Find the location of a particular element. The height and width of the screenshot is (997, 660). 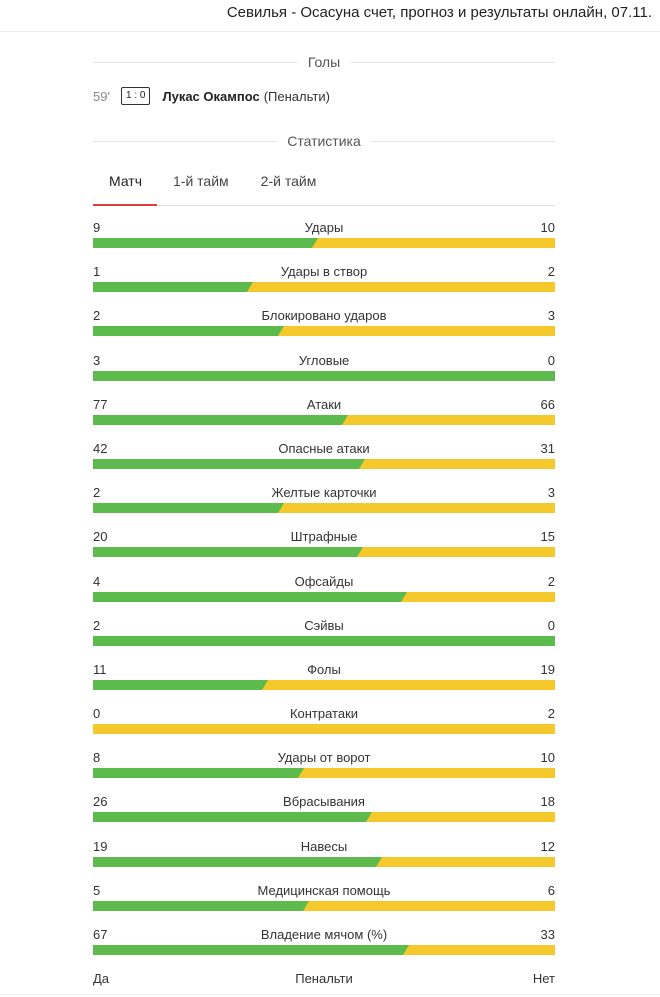

stat-name: Офсайды is located at coordinates (324, 581).